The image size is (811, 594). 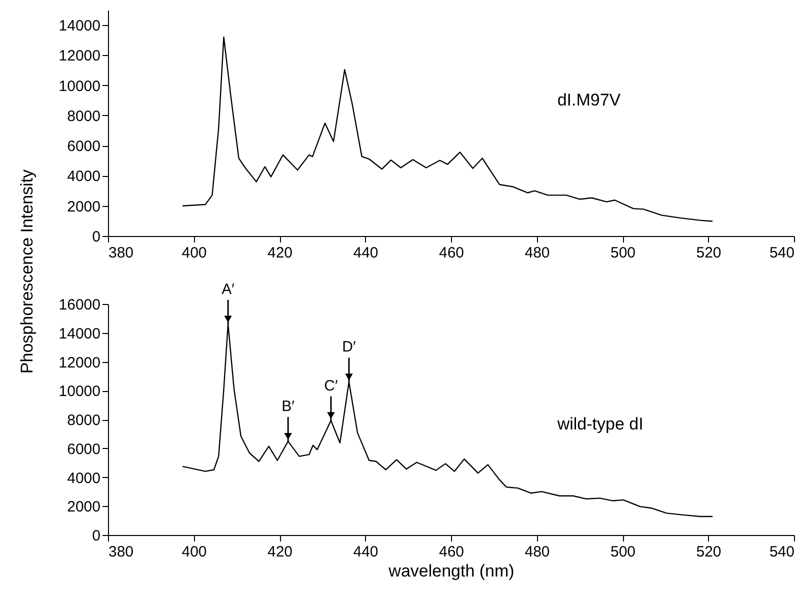 I want to click on x-axis-title: wavelength (nm), so click(x=451, y=571).